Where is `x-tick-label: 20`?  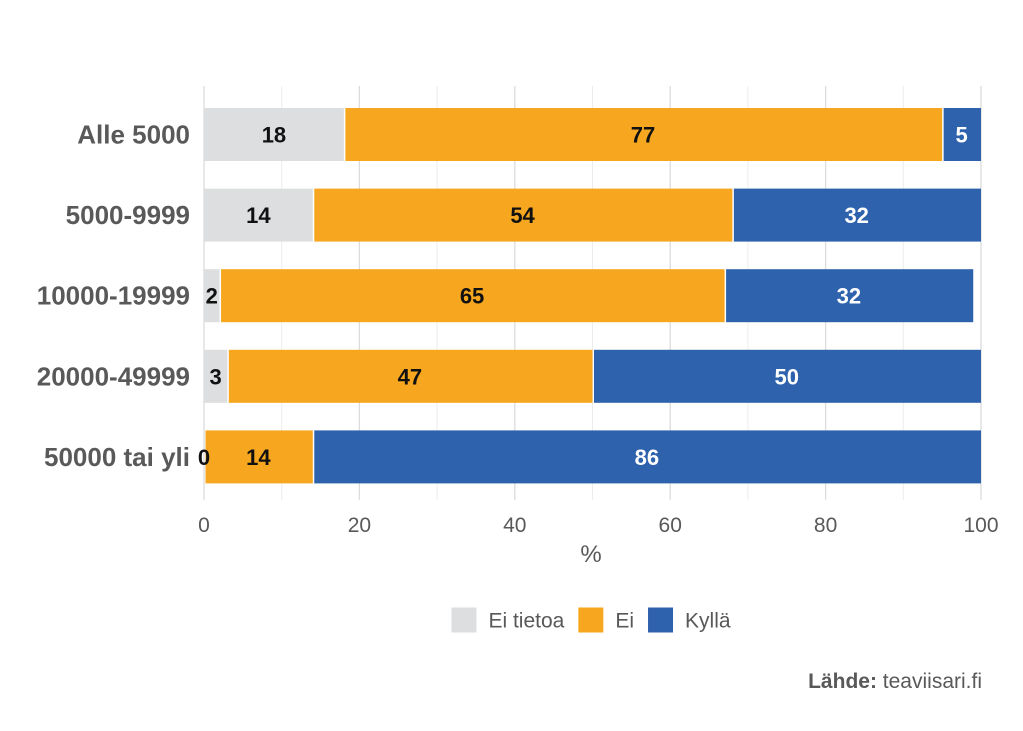 x-tick-label: 20 is located at coordinates (359, 525).